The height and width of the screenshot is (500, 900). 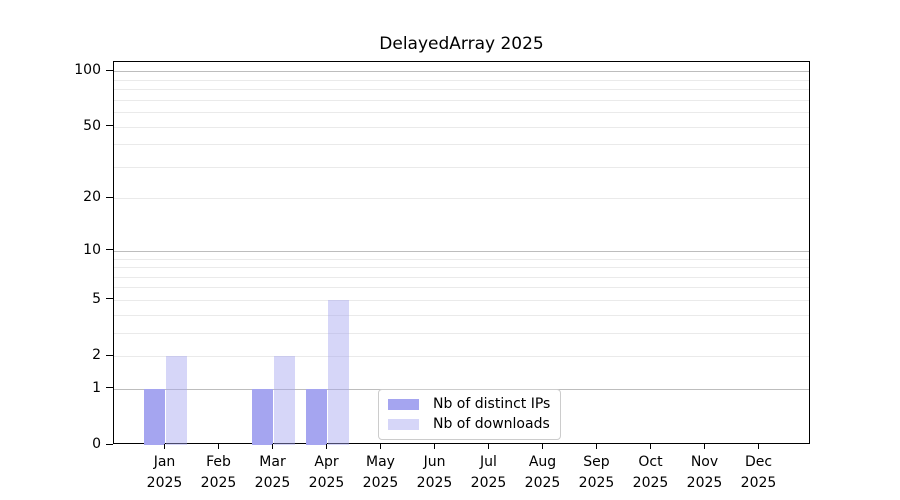 I want to click on legend-label-nb-of-downloads: Nb of downloads, so click(x=491, y=424).